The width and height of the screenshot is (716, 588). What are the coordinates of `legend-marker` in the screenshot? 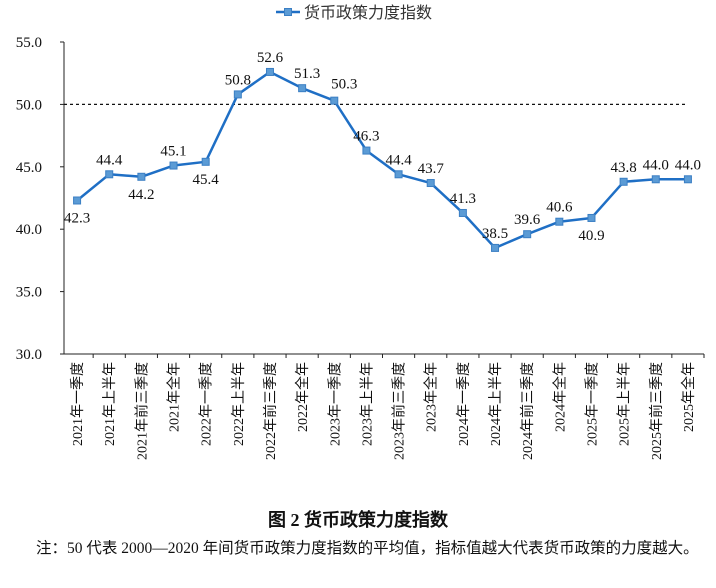 It's located at (288, 12).